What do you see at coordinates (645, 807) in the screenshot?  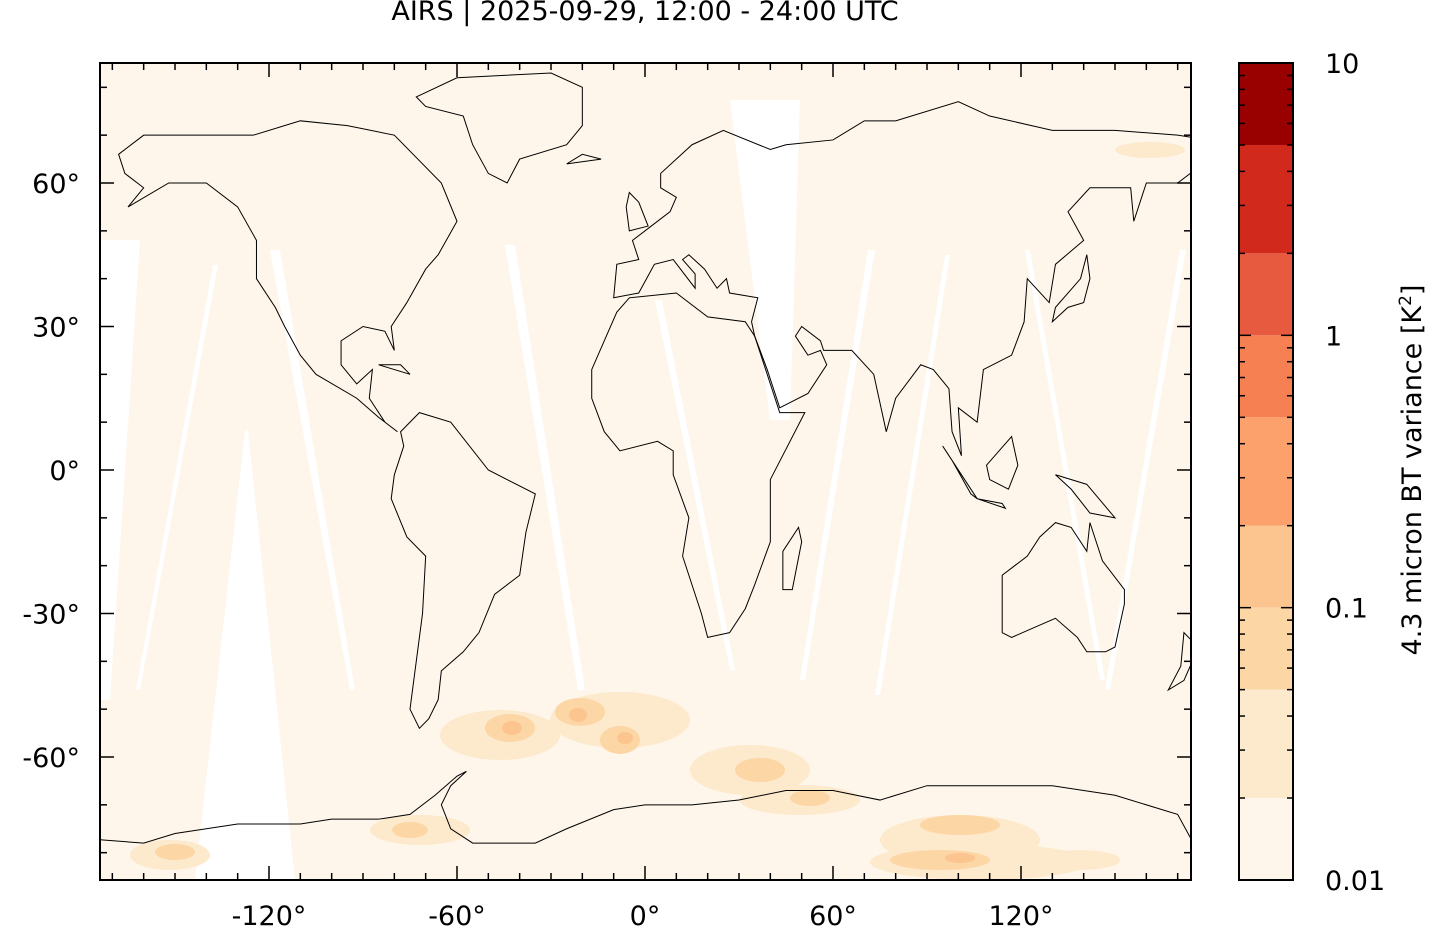 I see `coastline-antarctica` at bounding box center [645, 807].